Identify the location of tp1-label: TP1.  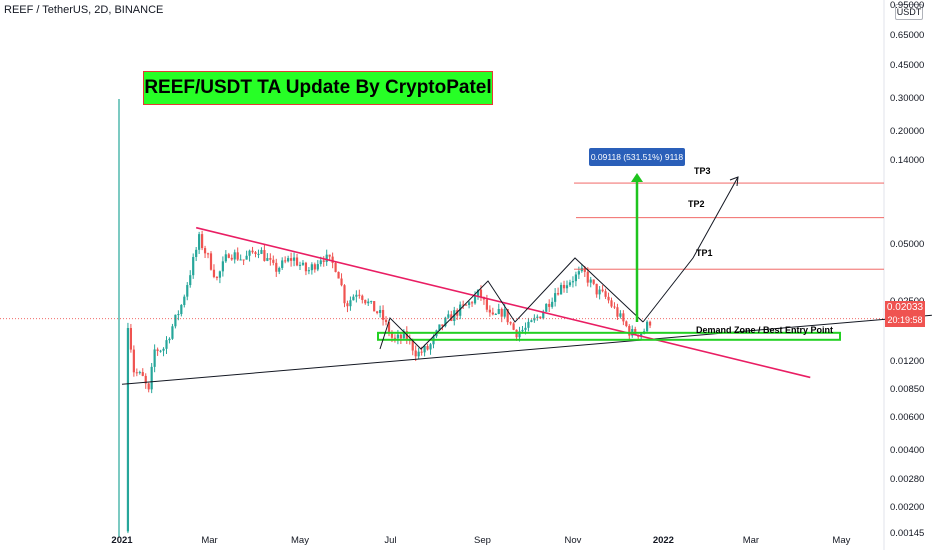
(704, 253).